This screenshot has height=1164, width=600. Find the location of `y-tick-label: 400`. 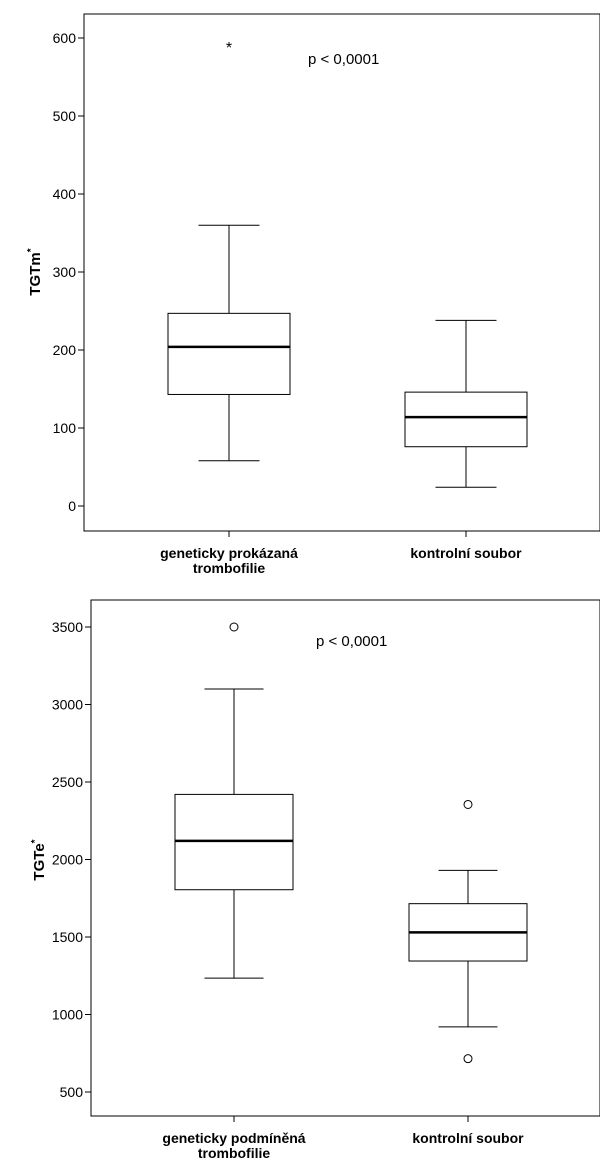

y-tick-label: 400 is located at coordinates (65, 194).